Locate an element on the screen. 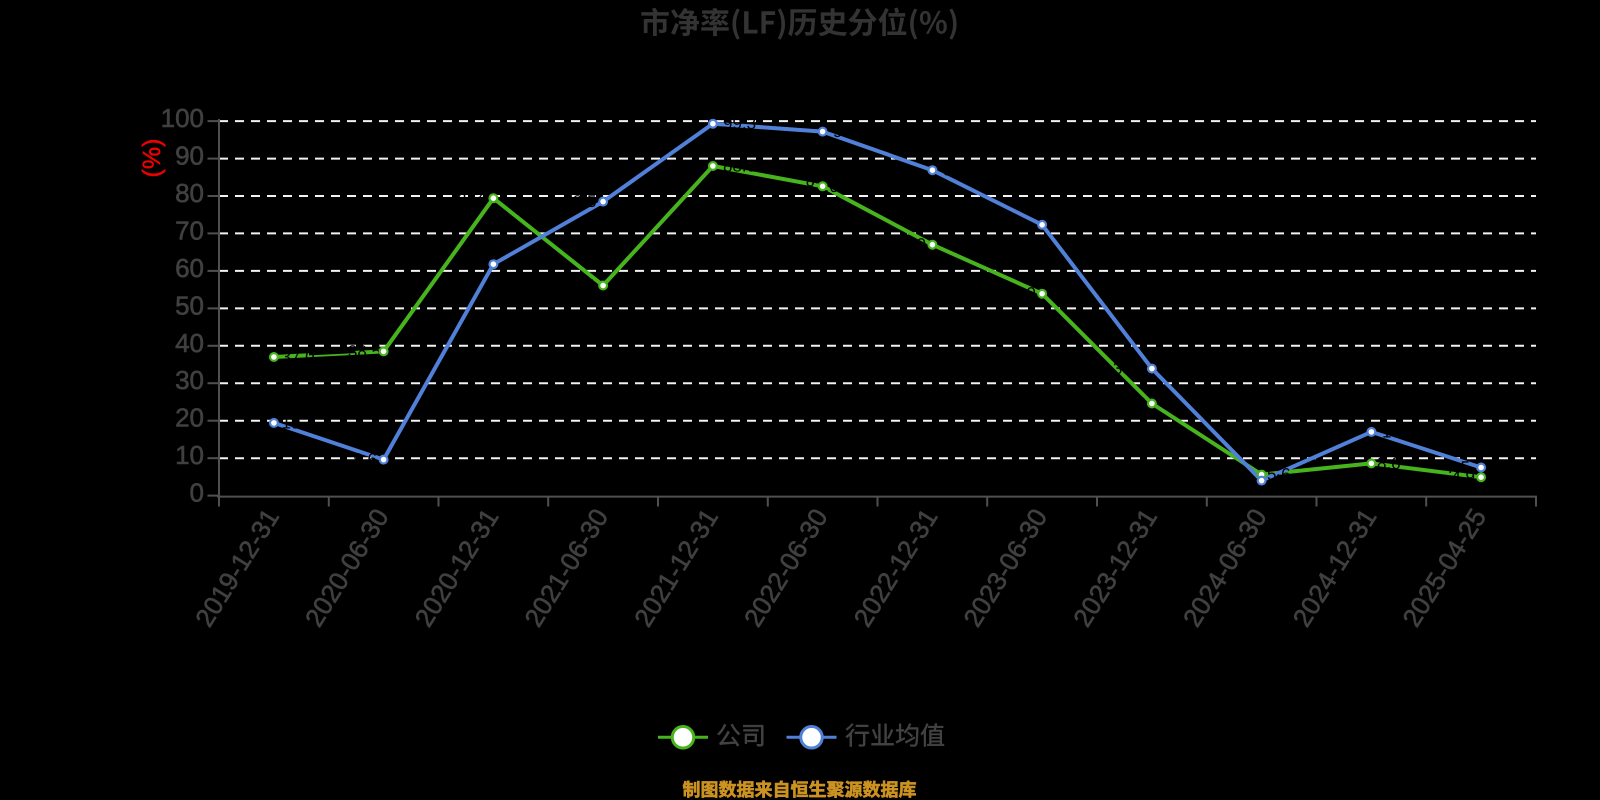  svg-text: 33.9 is located at coordinates (1129, 368).